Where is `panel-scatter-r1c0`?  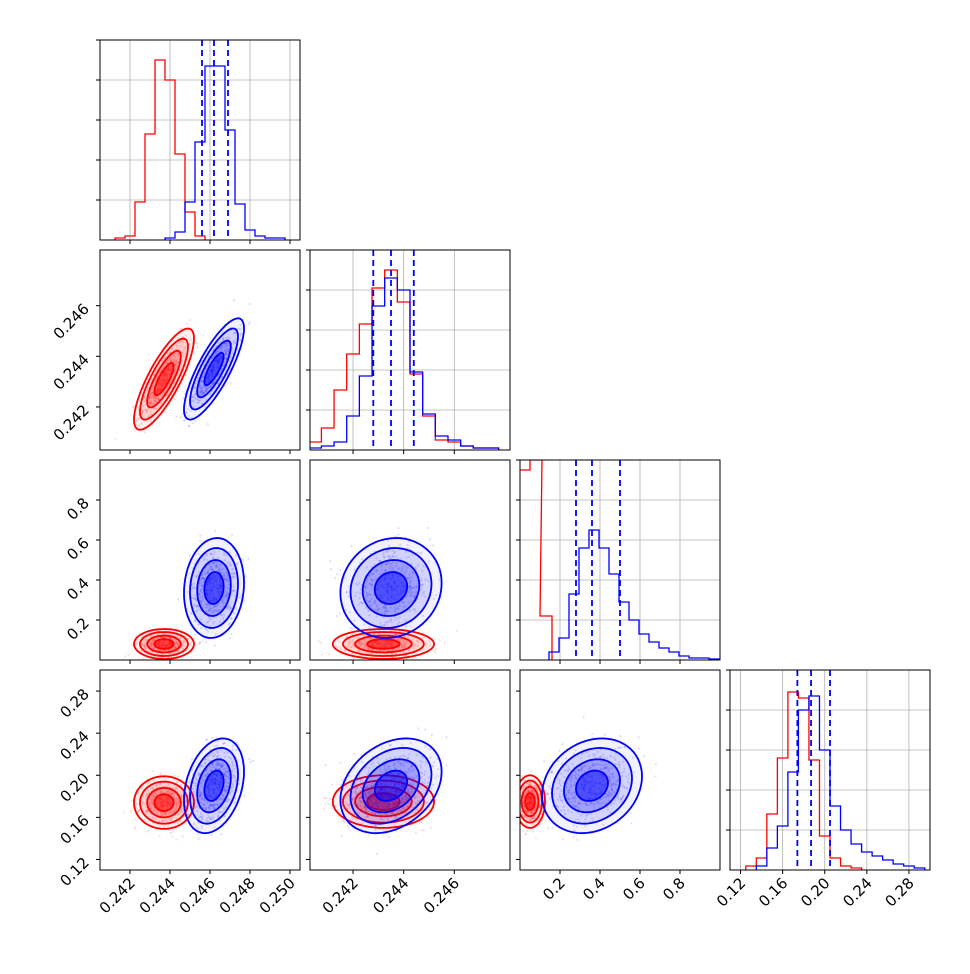
panel-scatter-r1c0 is located at coordinates (182, 377).